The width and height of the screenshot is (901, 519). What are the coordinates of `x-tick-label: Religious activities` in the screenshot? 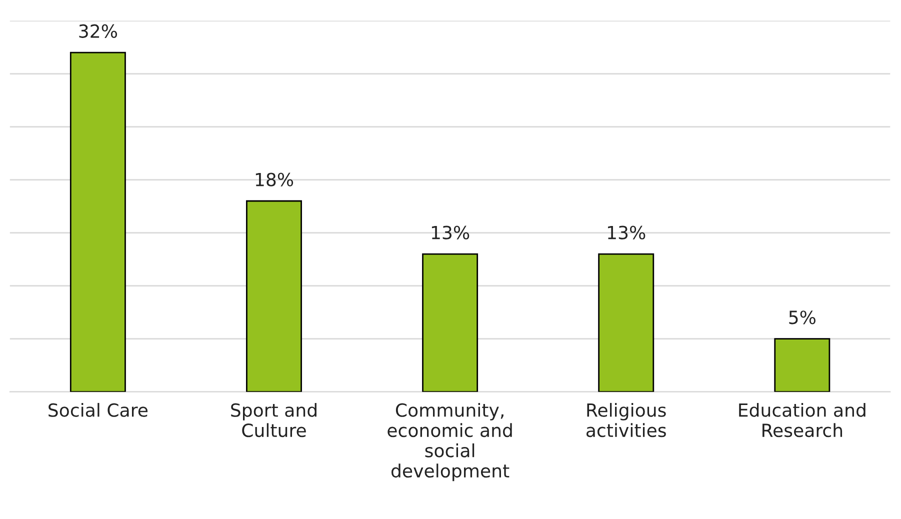 It's located at (626, 420).